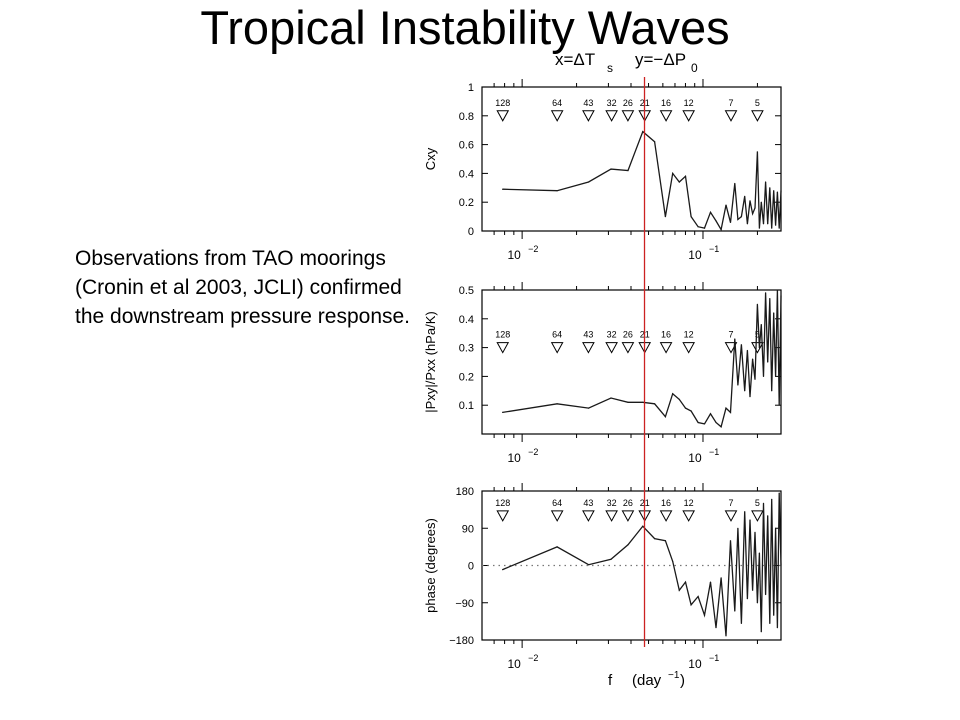  I want to click on figure-header-x-subscript: s, so click(610, 68).